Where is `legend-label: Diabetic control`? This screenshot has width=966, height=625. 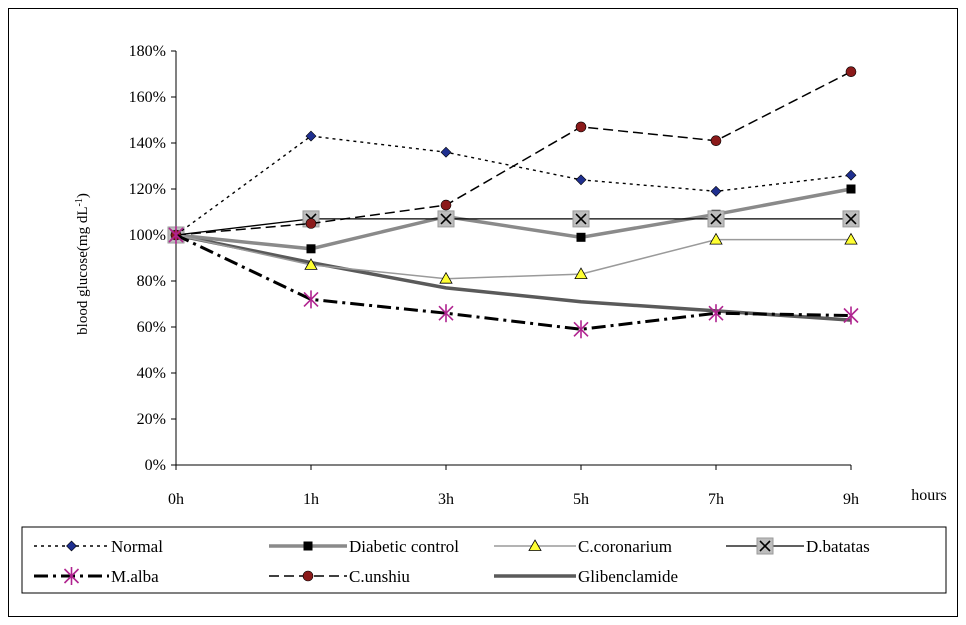
legend-label: Diabetic control is located at coordinates (404, 546).